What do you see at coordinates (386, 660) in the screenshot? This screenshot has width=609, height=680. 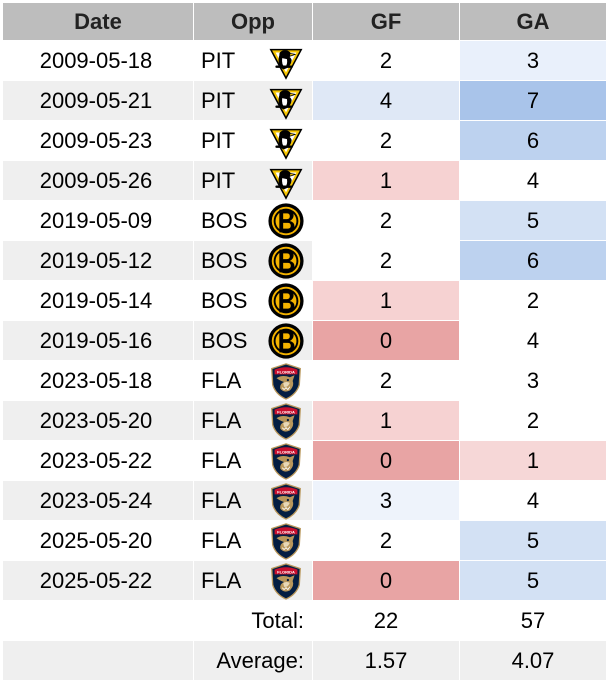 I see `average-gf: 1.57` at bounding box center [386, 660].